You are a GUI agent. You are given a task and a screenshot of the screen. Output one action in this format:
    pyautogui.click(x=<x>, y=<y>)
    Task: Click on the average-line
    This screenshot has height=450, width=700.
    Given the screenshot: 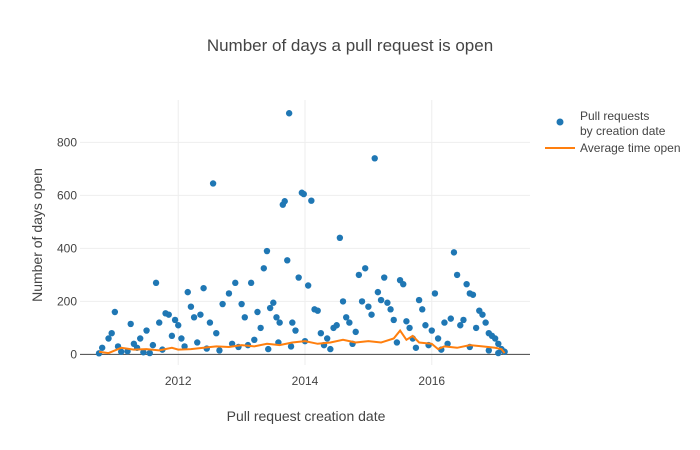 What is the action you would take?
    pyautogui.click(x=302, y=341)
    